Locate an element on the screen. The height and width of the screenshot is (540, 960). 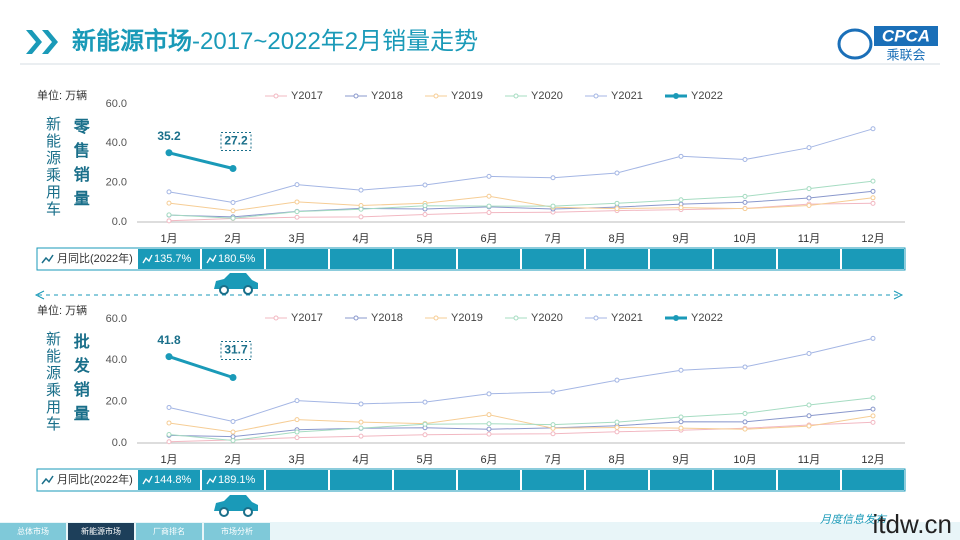
yoy-label: 月同比(2022年) is located at coordinates (95, 258).